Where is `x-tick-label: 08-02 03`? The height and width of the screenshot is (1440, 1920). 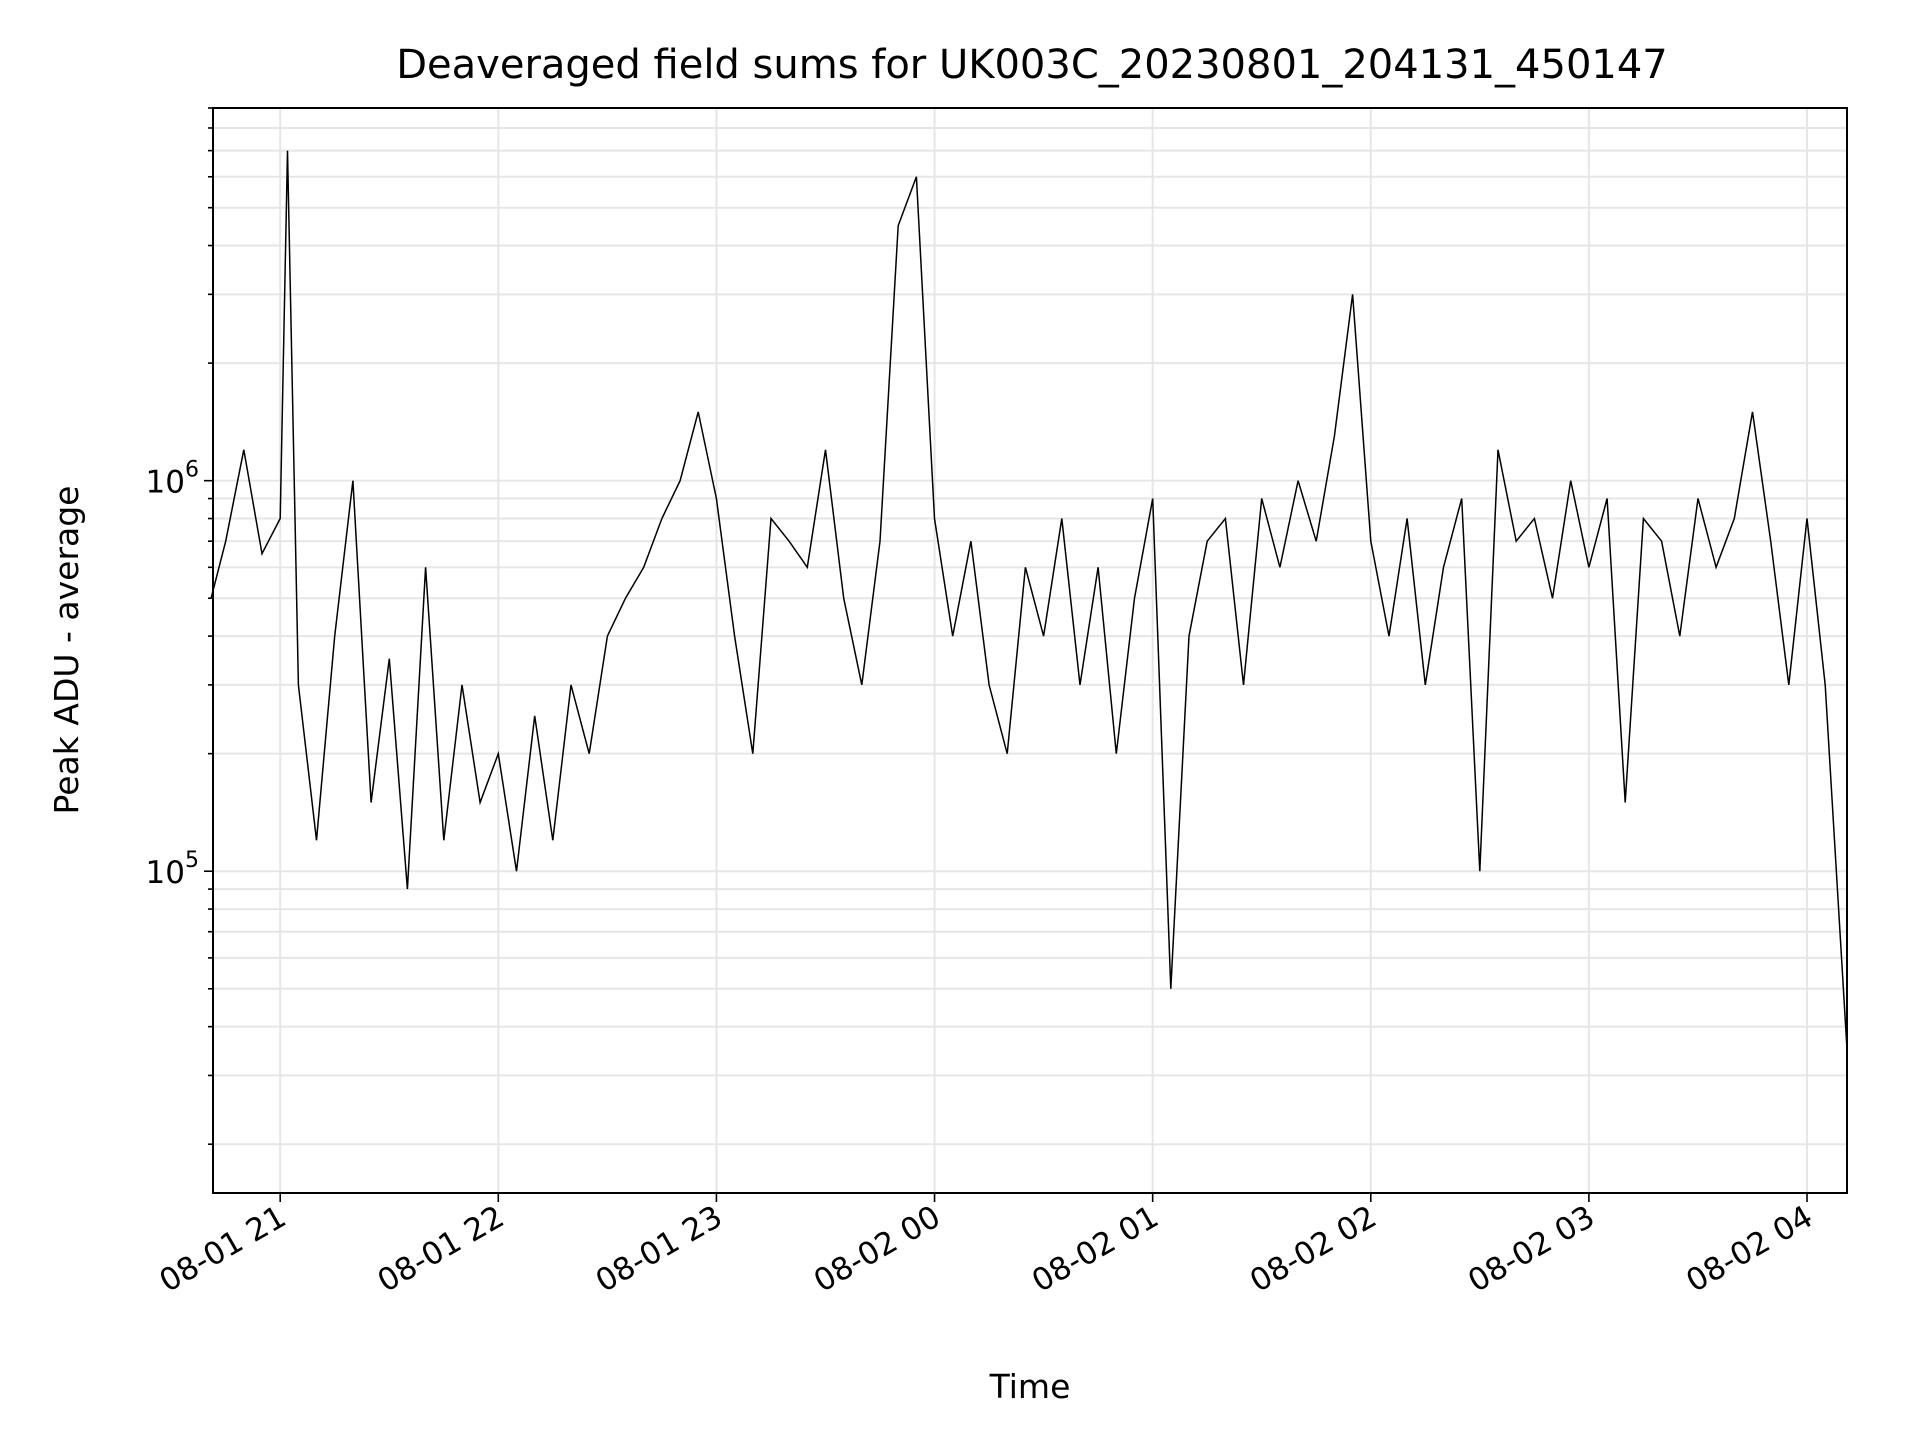
x-tick-label: 08-02 03 is located at coordinates (1531, 1249).